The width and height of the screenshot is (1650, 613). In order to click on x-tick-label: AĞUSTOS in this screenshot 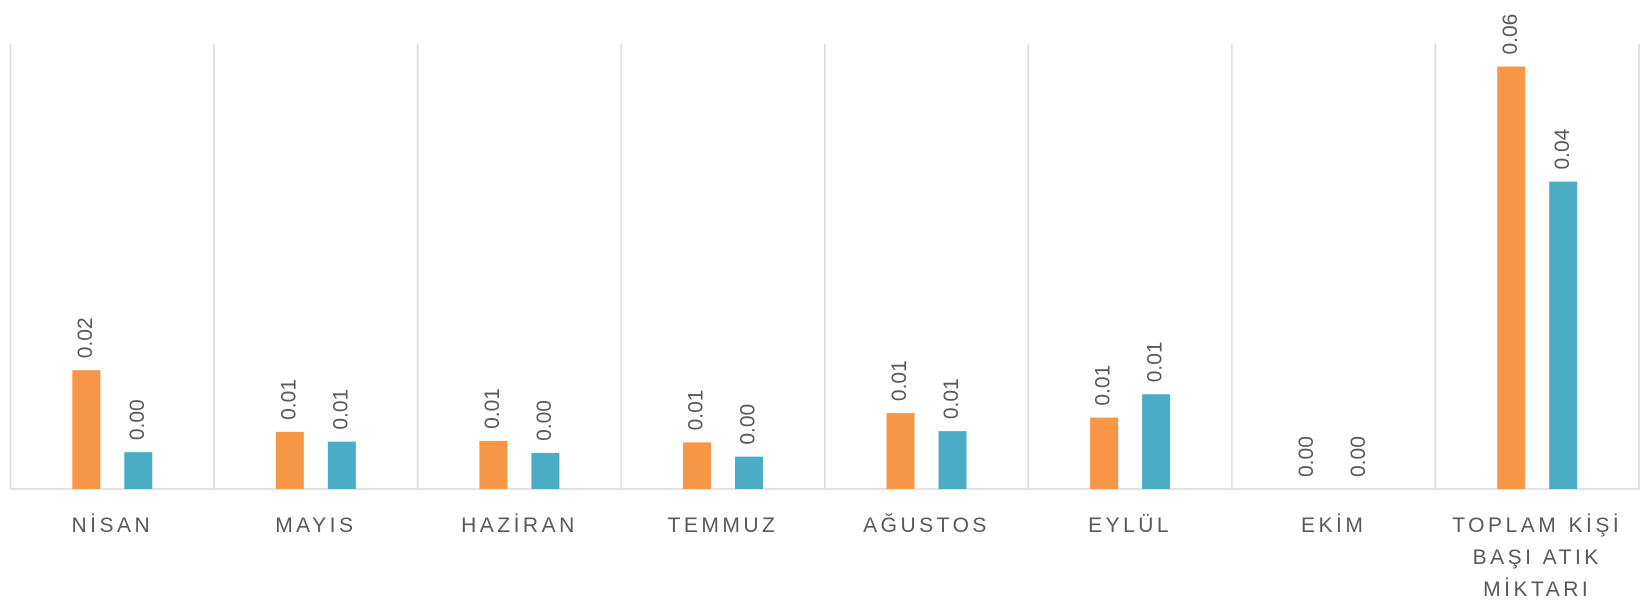, I will do `click(926, 525)`.